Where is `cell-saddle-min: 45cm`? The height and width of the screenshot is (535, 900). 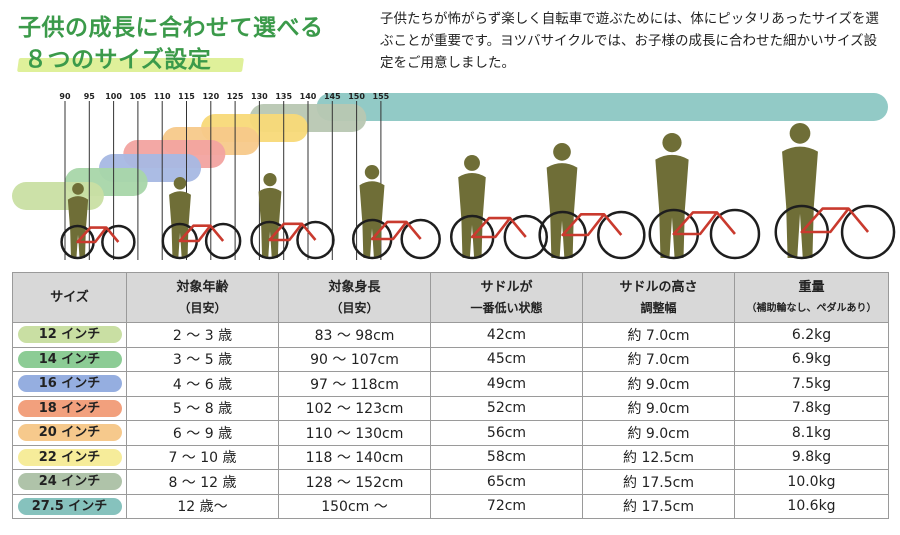 cell-saddle-min: 45cm is located at coordinates (506, 359).